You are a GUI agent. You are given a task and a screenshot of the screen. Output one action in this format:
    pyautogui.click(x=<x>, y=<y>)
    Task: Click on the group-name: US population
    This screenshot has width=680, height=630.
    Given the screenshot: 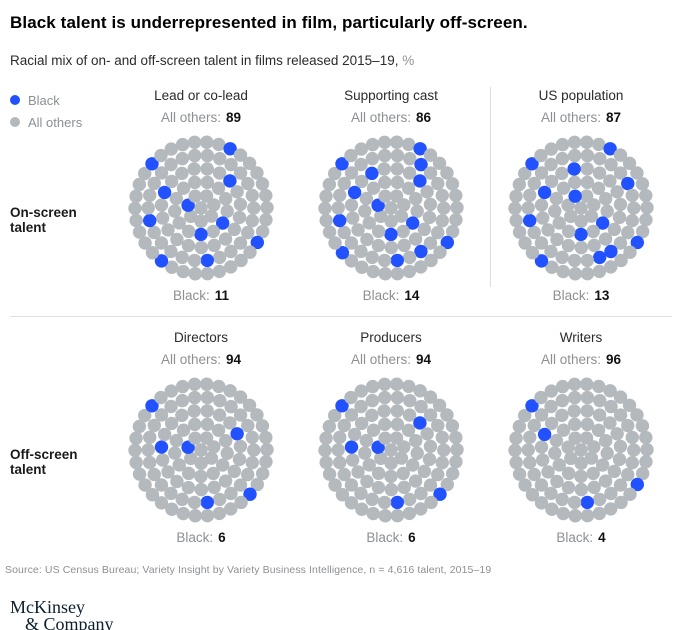 What is the action you would take?
    pyautogui.click(x=581, y=95)
    